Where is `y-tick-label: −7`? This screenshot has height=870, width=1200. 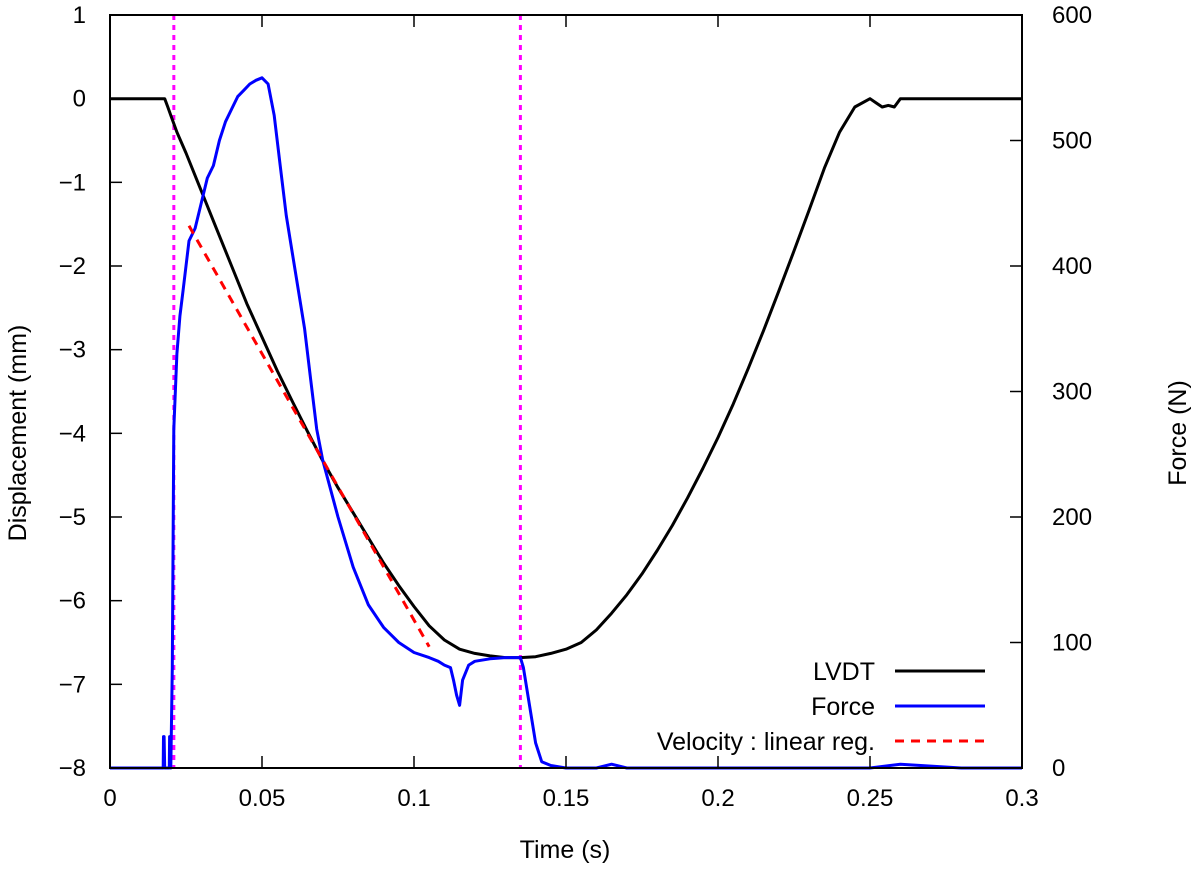
y-tick-label: −7 is located at coordinates (72, 684).